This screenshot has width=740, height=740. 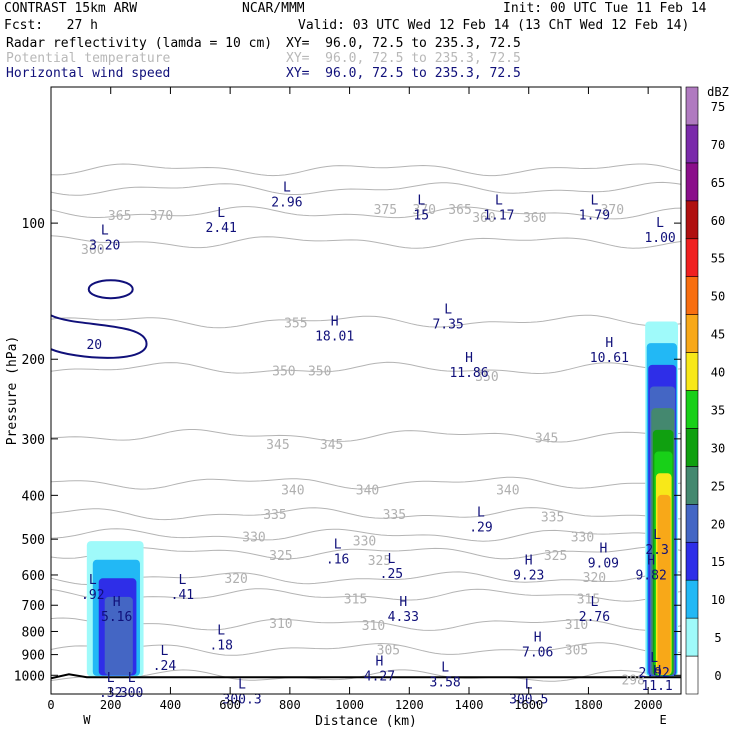 I want to click on y-tick-label: 700, so click(x=33, y=606).